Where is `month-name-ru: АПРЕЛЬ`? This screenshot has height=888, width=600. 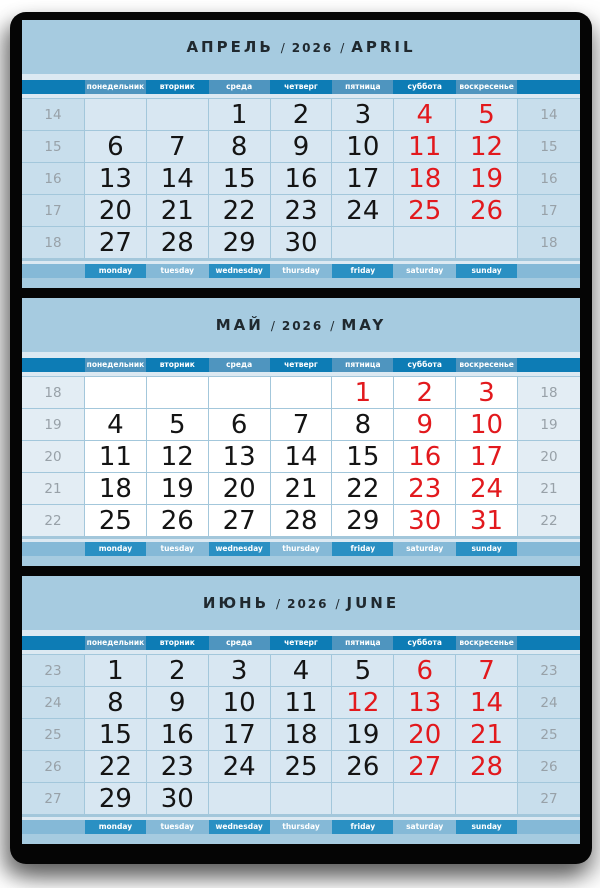
month-name-ru: АПРЕЛЬ is located at coordinates (230, 47).